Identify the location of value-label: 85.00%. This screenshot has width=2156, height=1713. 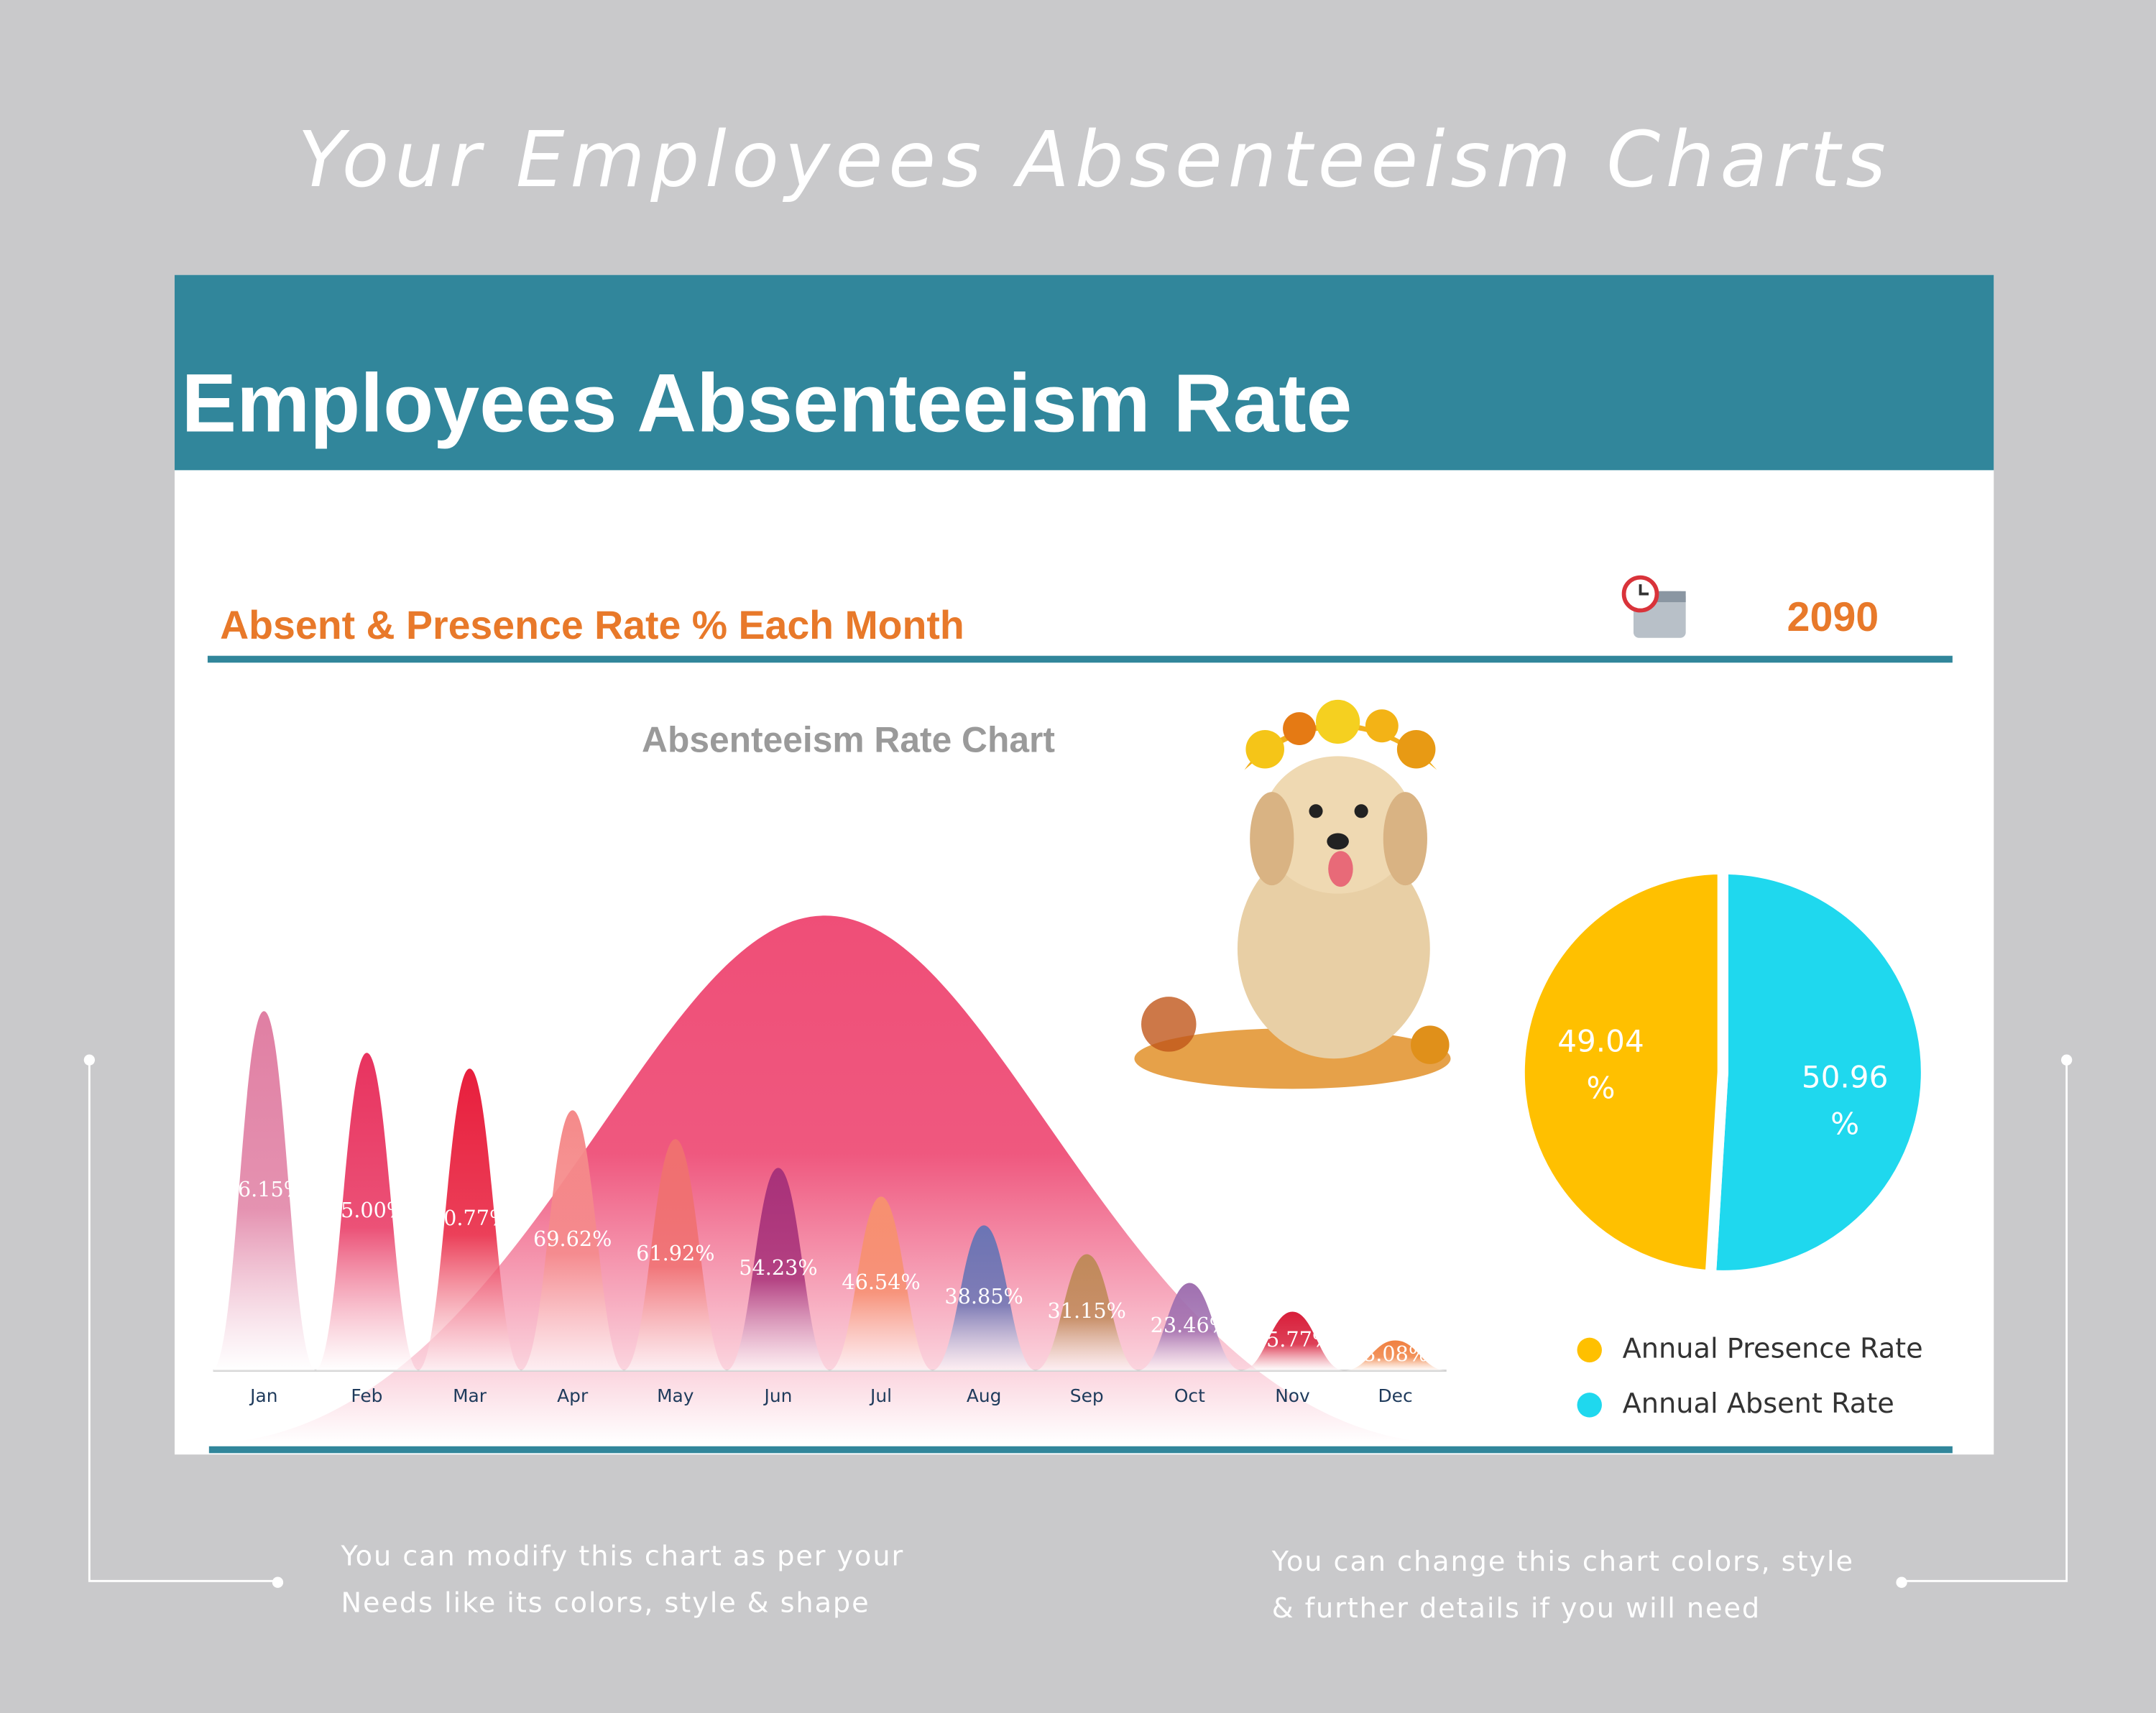
(367, 1210).